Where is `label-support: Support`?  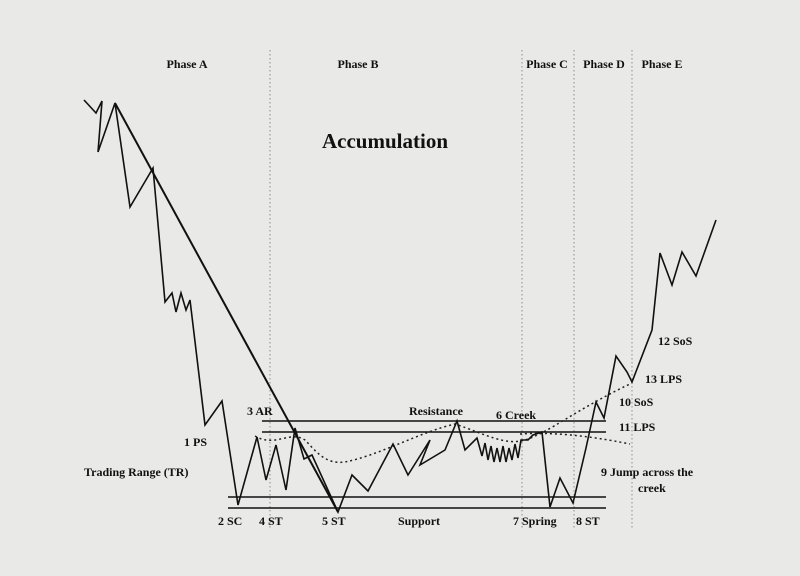 label-support: Support is located at coordinates (419, 521).